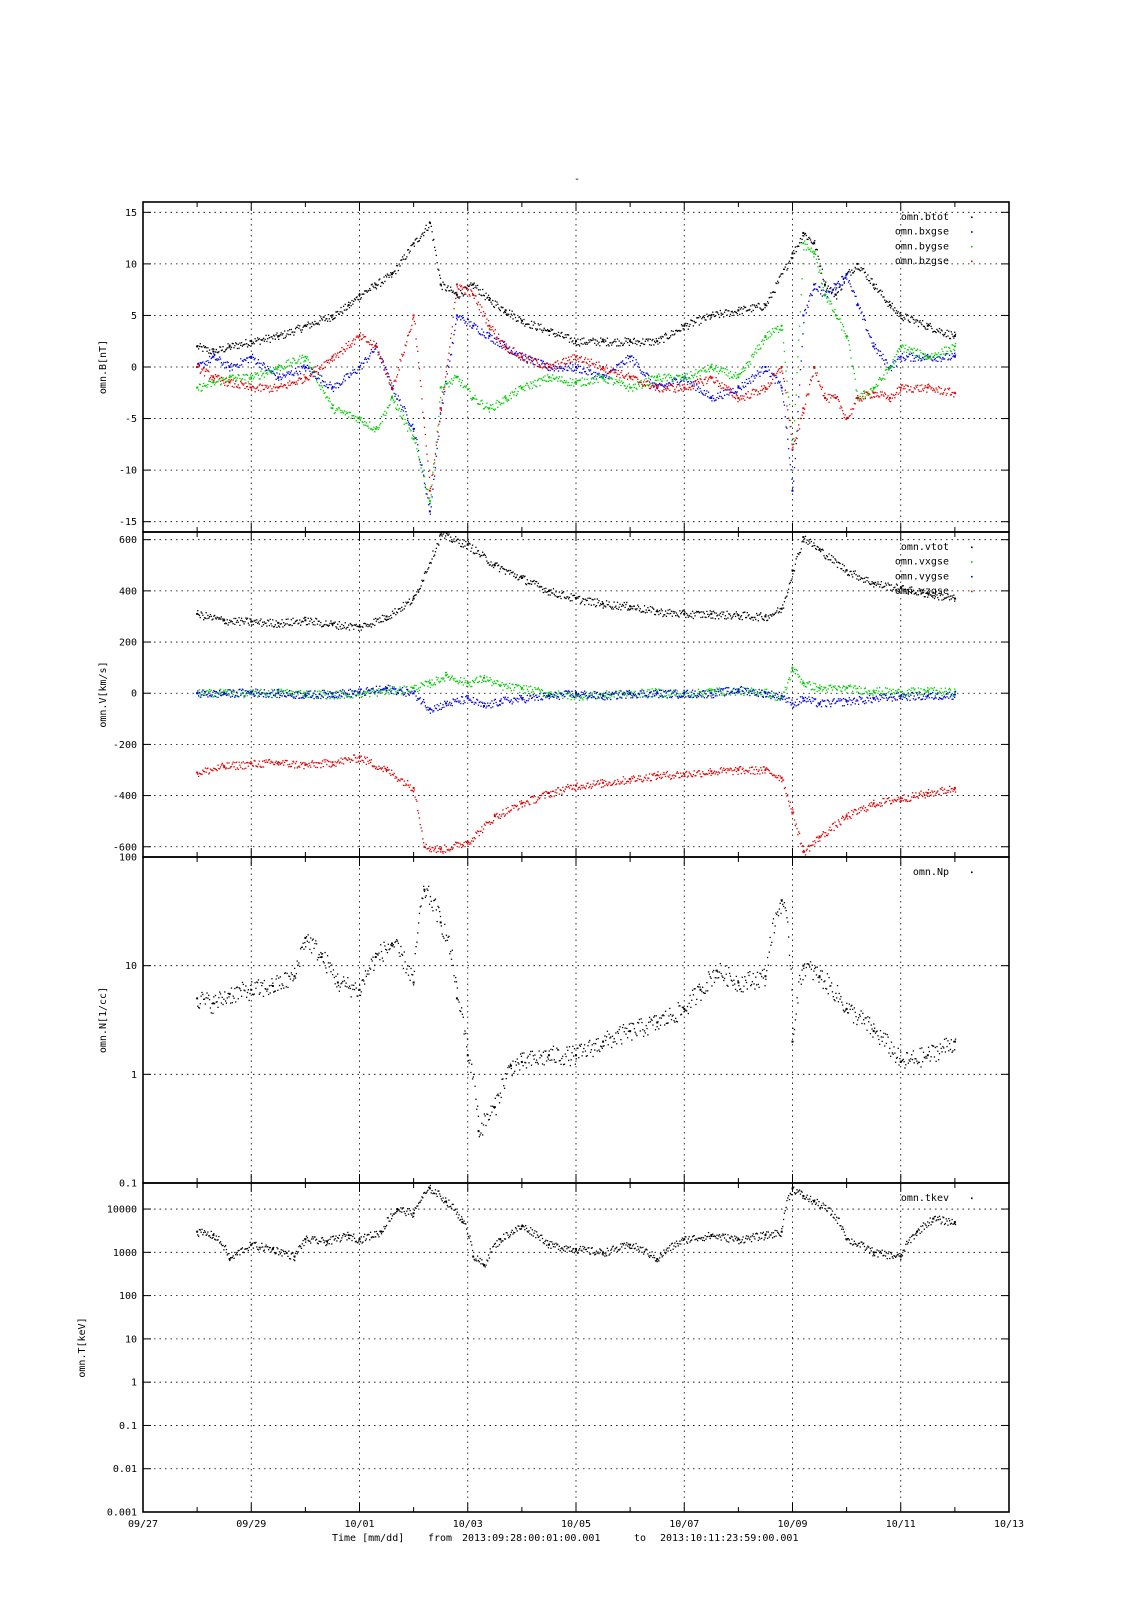  I want to click on series-omn-btot, so click(576, 288).